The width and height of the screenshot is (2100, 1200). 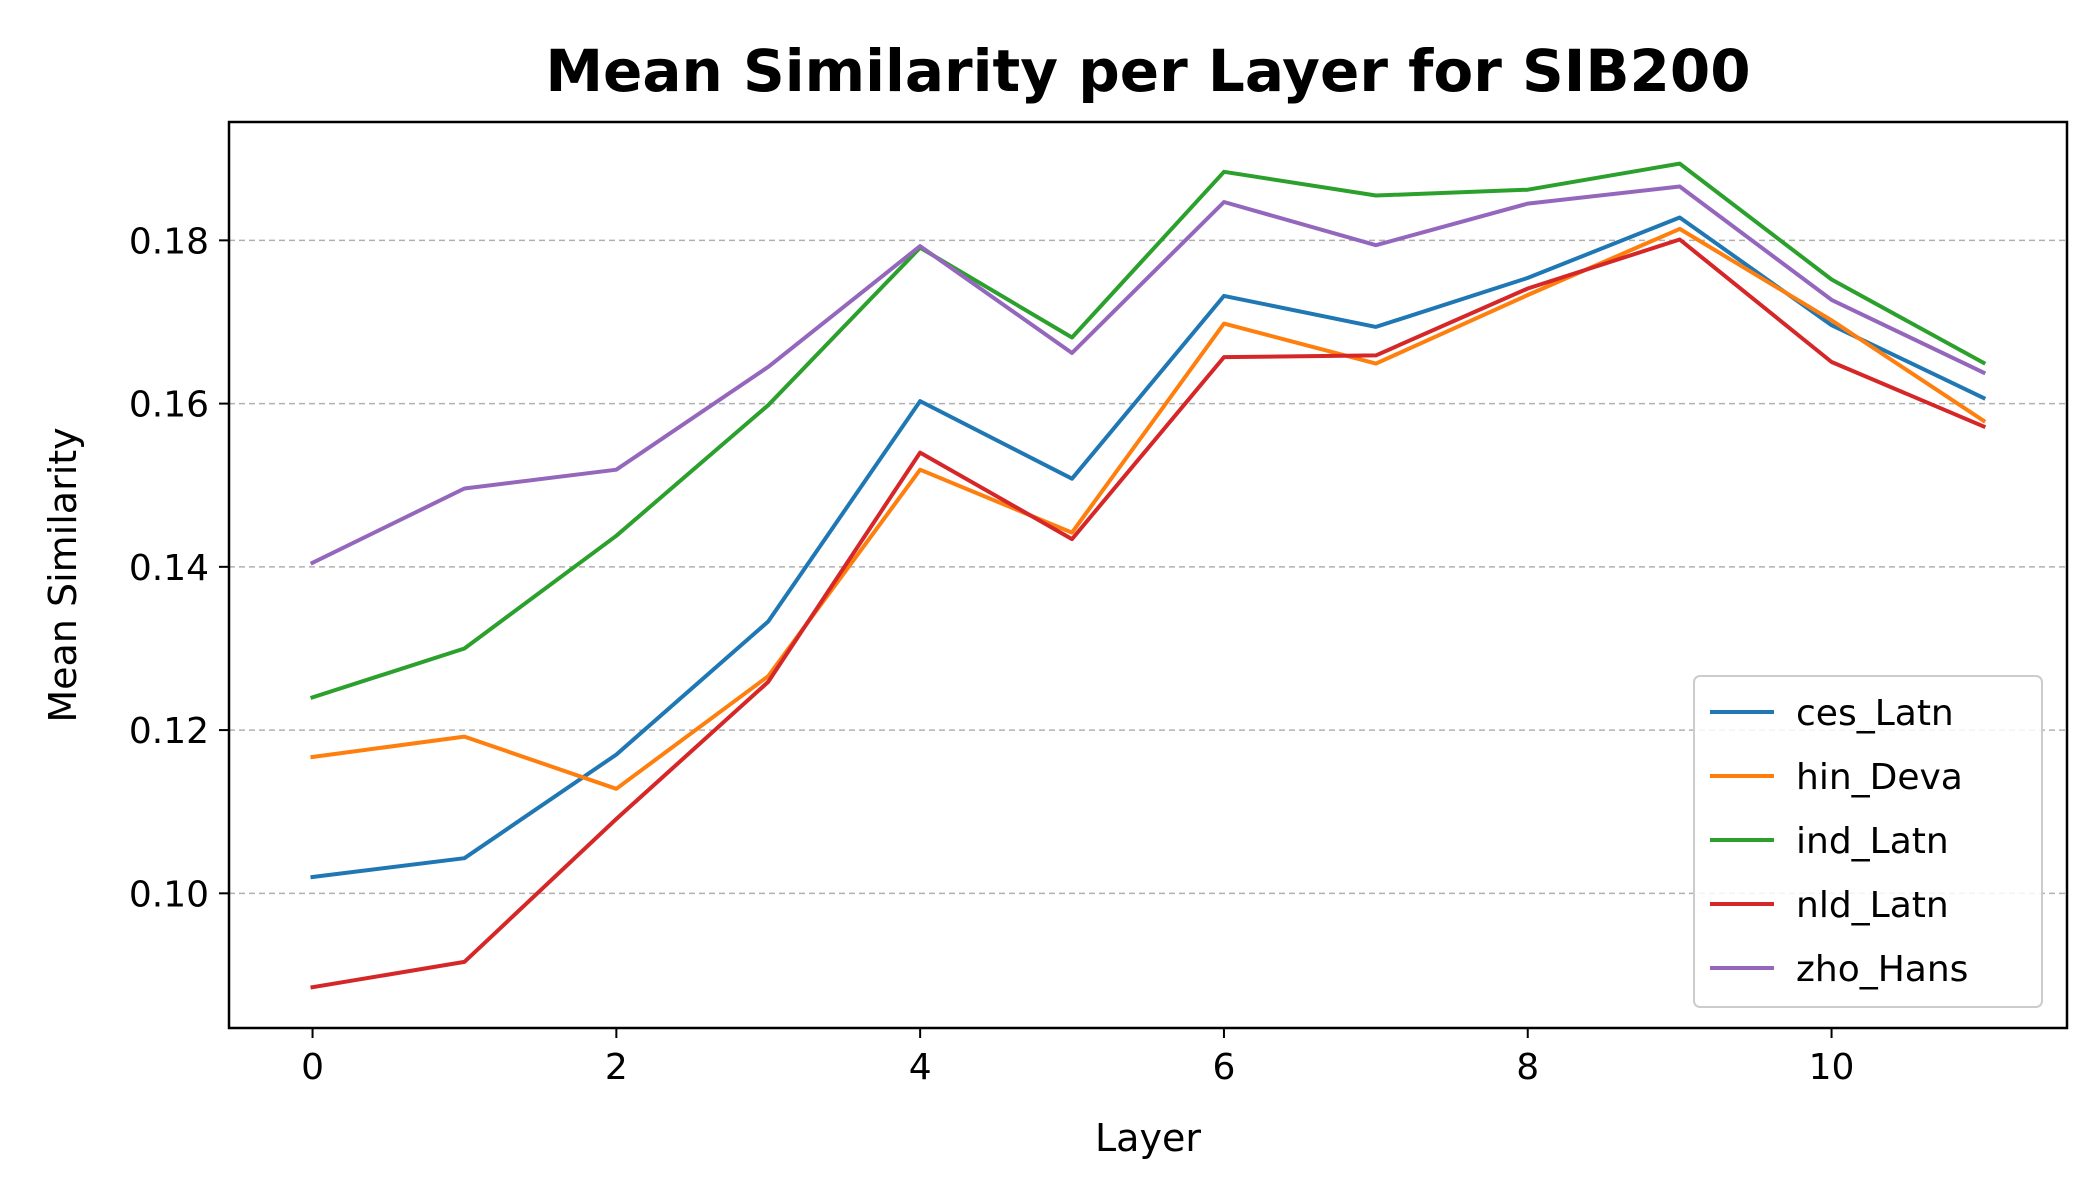 I want to click on x-tick-label: 8, so click(x=1527, y=1067).